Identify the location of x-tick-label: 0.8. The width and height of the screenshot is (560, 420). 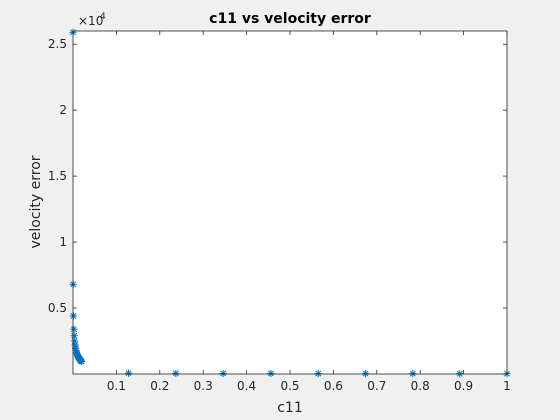
(420, 386).